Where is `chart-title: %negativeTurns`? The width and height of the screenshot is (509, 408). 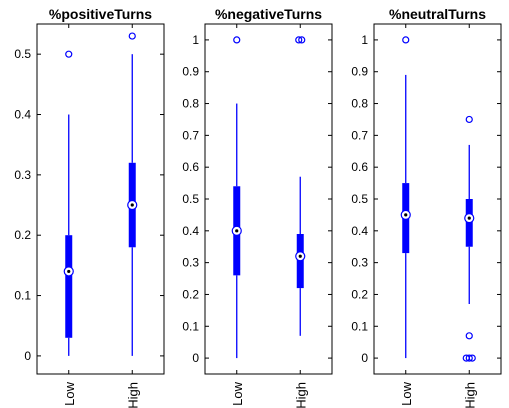
chart-title: %negativeTurns is located at coordinates (268, 14).